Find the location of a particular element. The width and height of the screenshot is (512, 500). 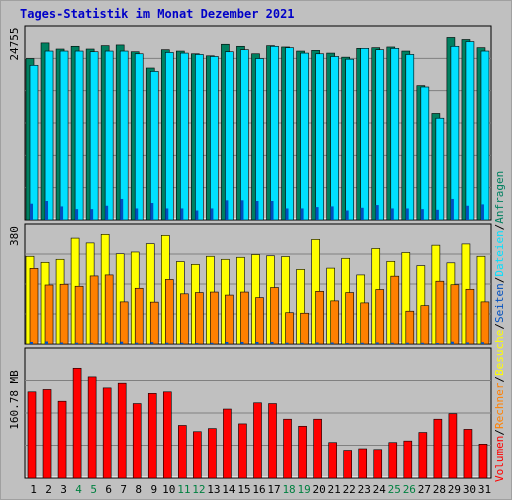

day-label-14: 14 is located at coordinates (229, 489).